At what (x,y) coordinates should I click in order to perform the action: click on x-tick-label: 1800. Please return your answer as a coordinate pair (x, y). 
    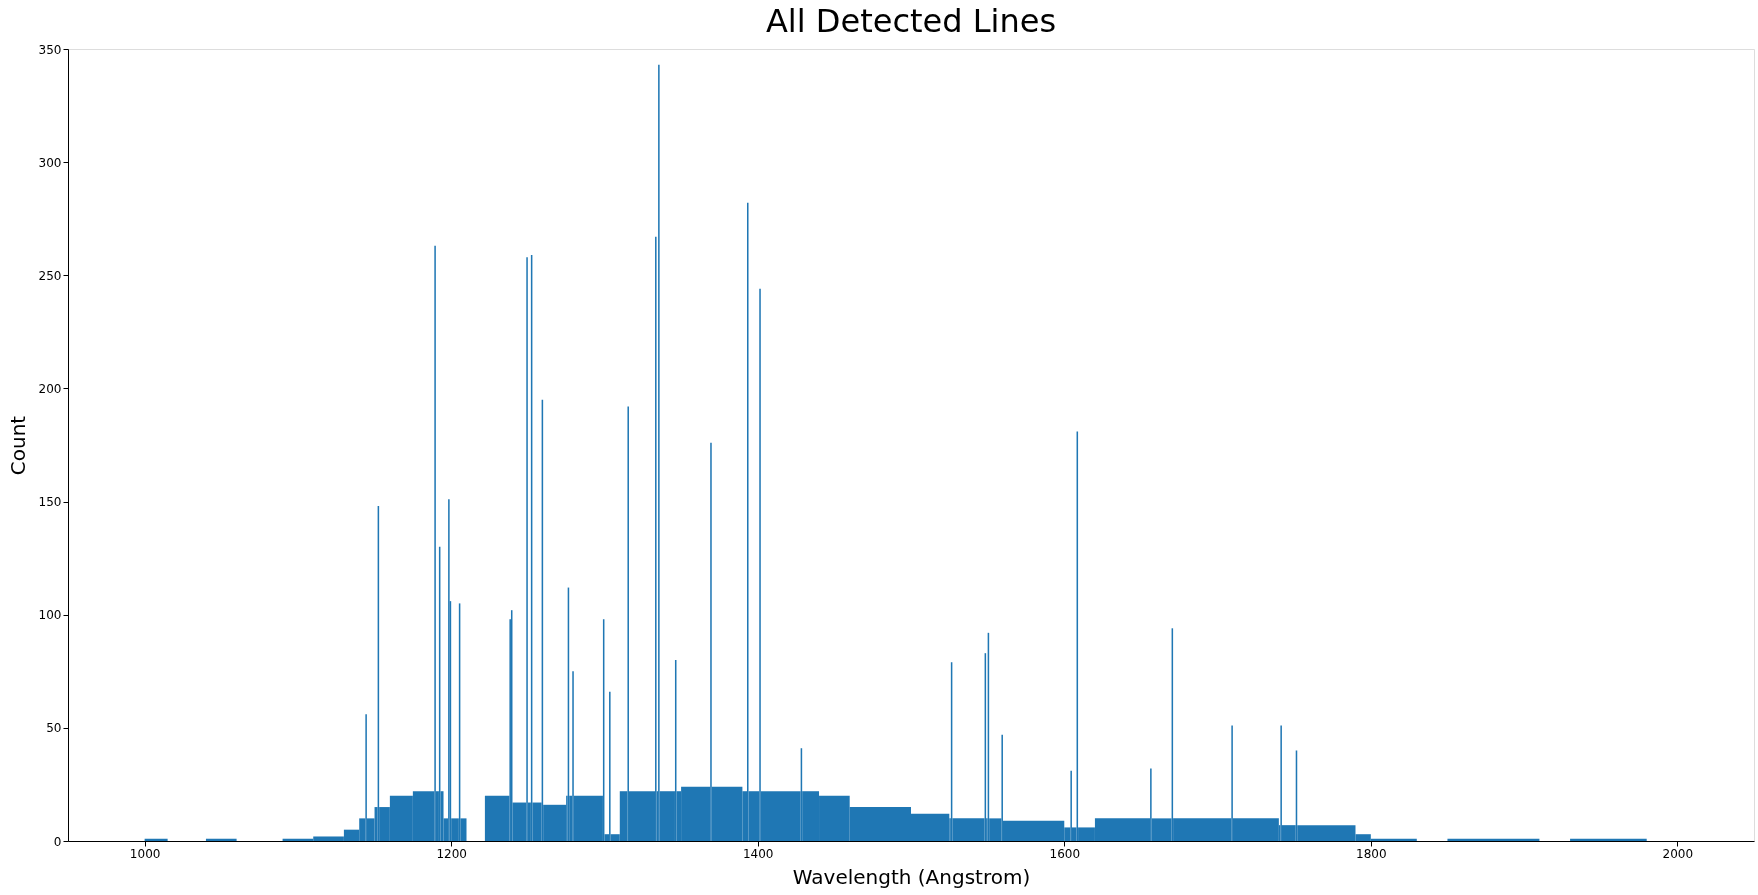
    Looking at the image, I should click on (1371, 853).